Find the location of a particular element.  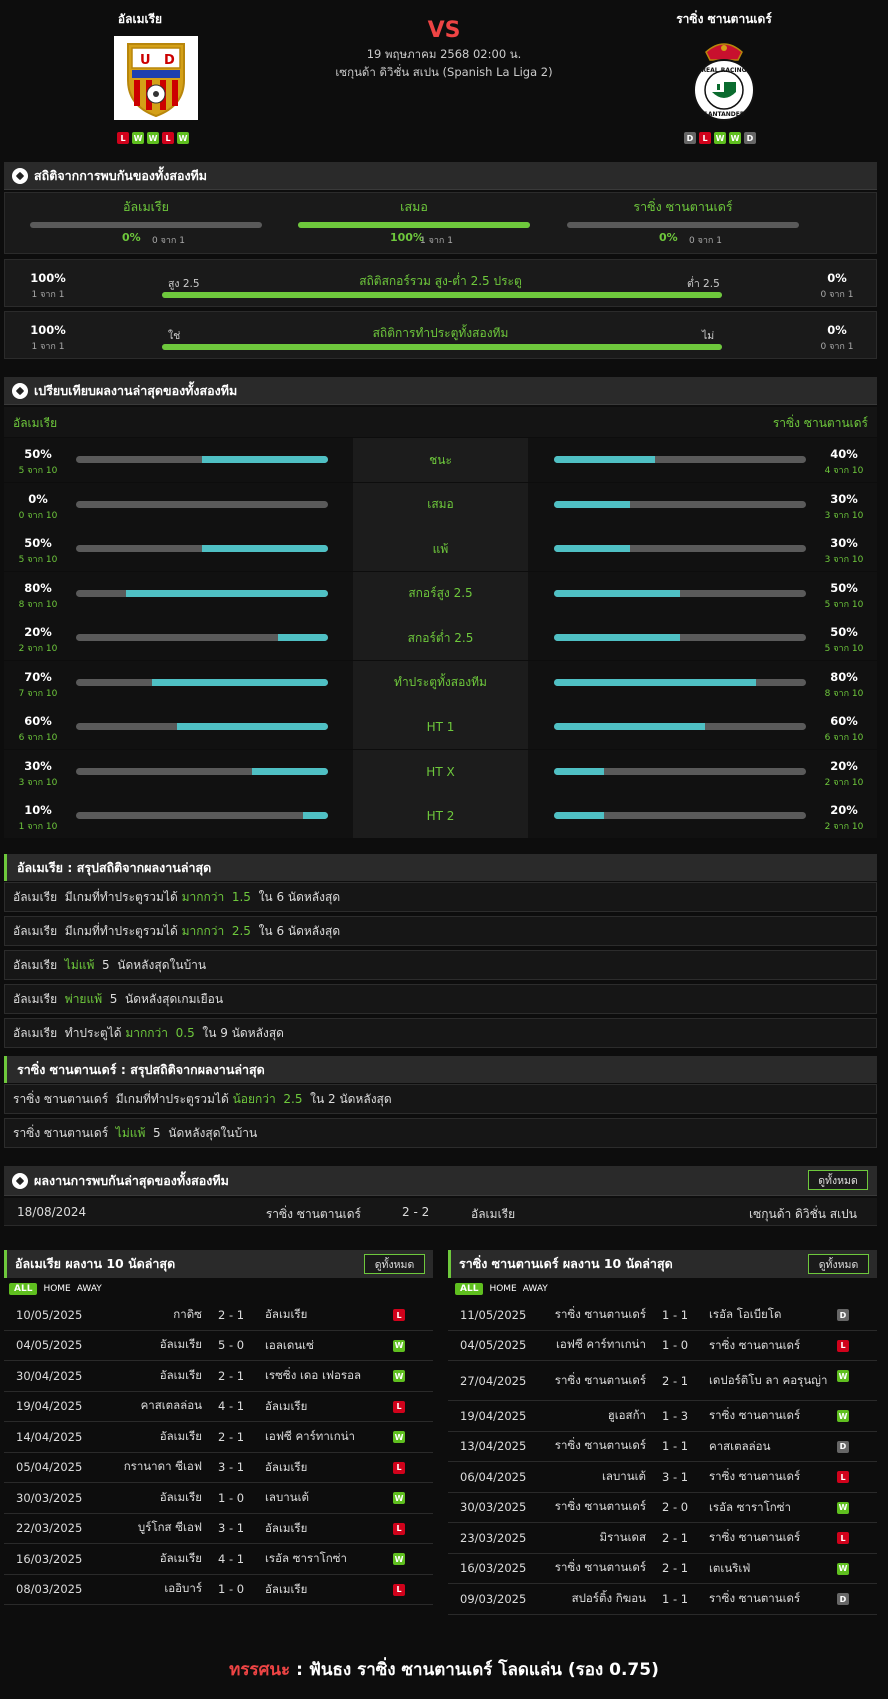

ou-under-sub: 0 จาก 1 is located at coordinates (837, 295).